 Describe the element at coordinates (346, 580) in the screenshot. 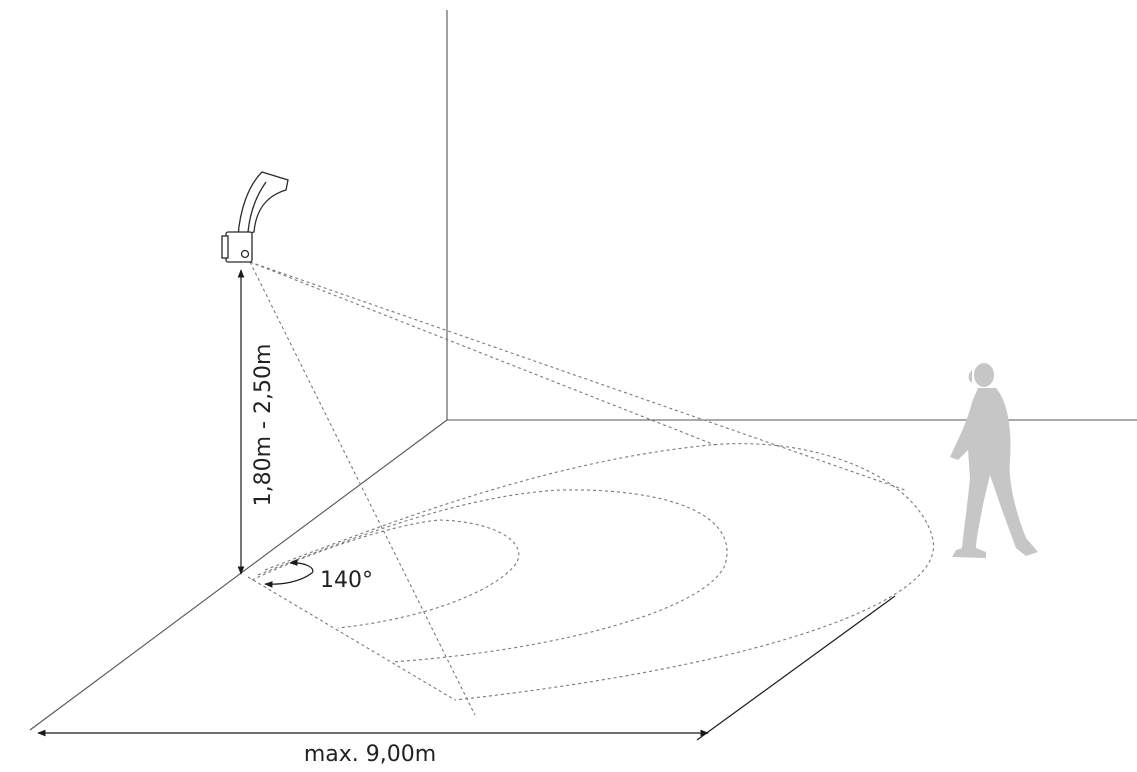

I see `detection-angle-label: 140°` at that location.